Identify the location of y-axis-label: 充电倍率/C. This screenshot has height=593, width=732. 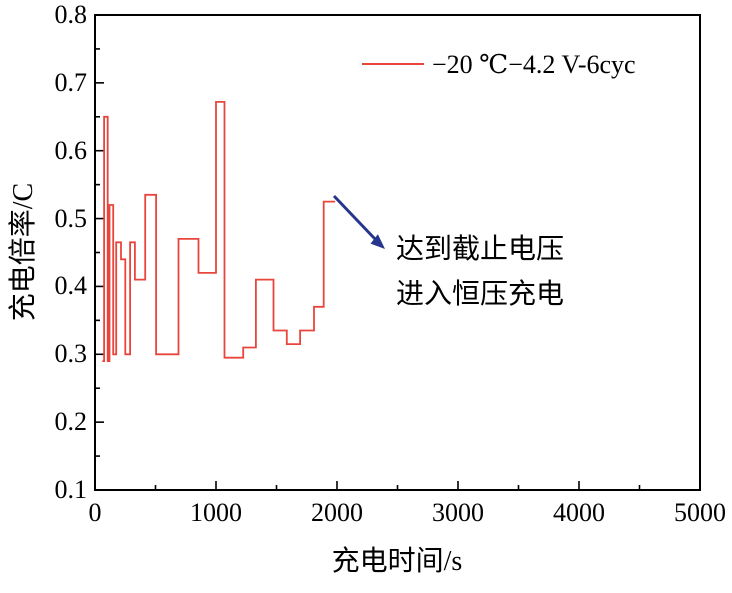
(23, 252).